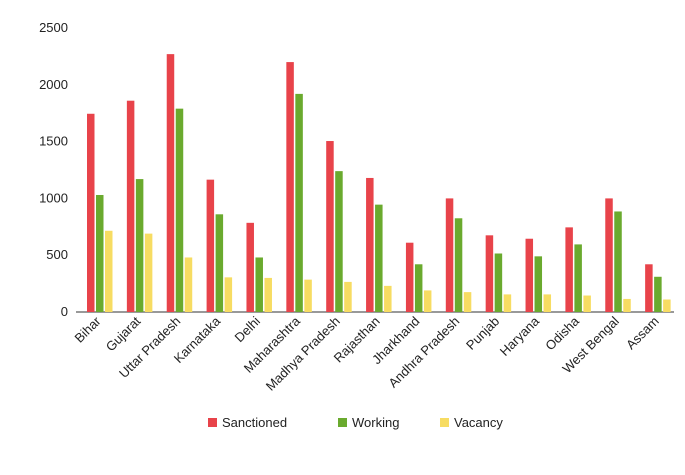  Describe the element at coordinates (64, 311) in the screenshot. I see `y-tick-label: 0` at that location.